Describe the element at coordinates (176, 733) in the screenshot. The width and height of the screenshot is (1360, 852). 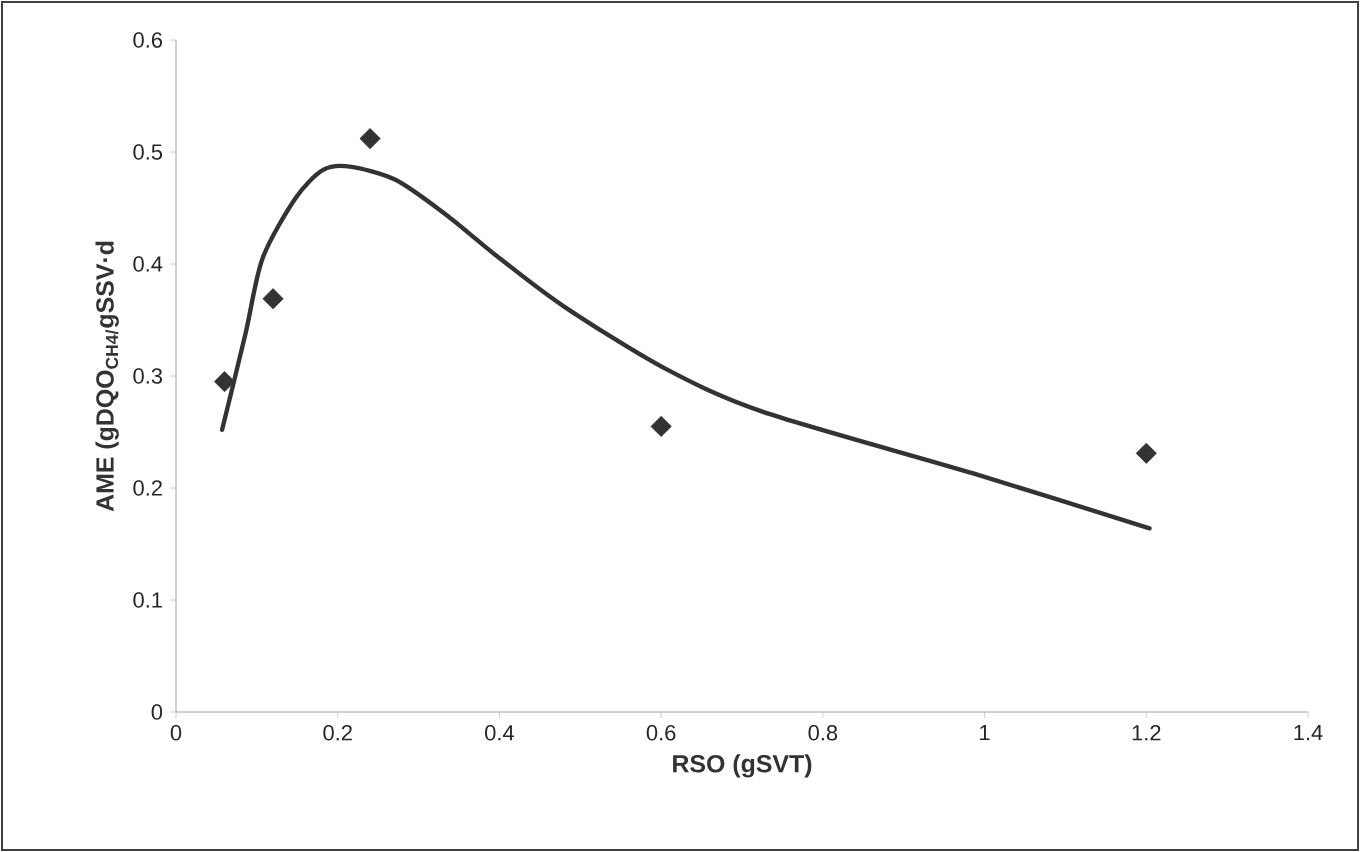
I see `x-tick-label: 0` at that location.